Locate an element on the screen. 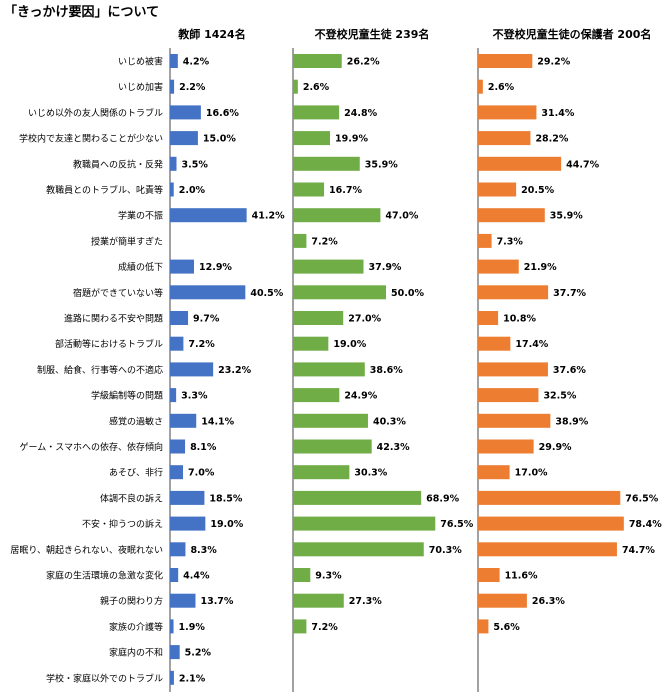 The height and width of the screenshot is (699, 668). data-label: 7.3% is located at coordinates (510, 241).